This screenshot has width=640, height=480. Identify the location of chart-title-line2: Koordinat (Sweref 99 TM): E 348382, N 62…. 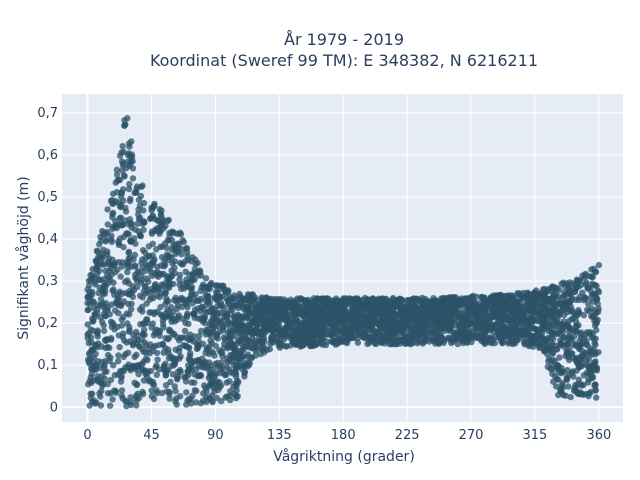
(344, 60).